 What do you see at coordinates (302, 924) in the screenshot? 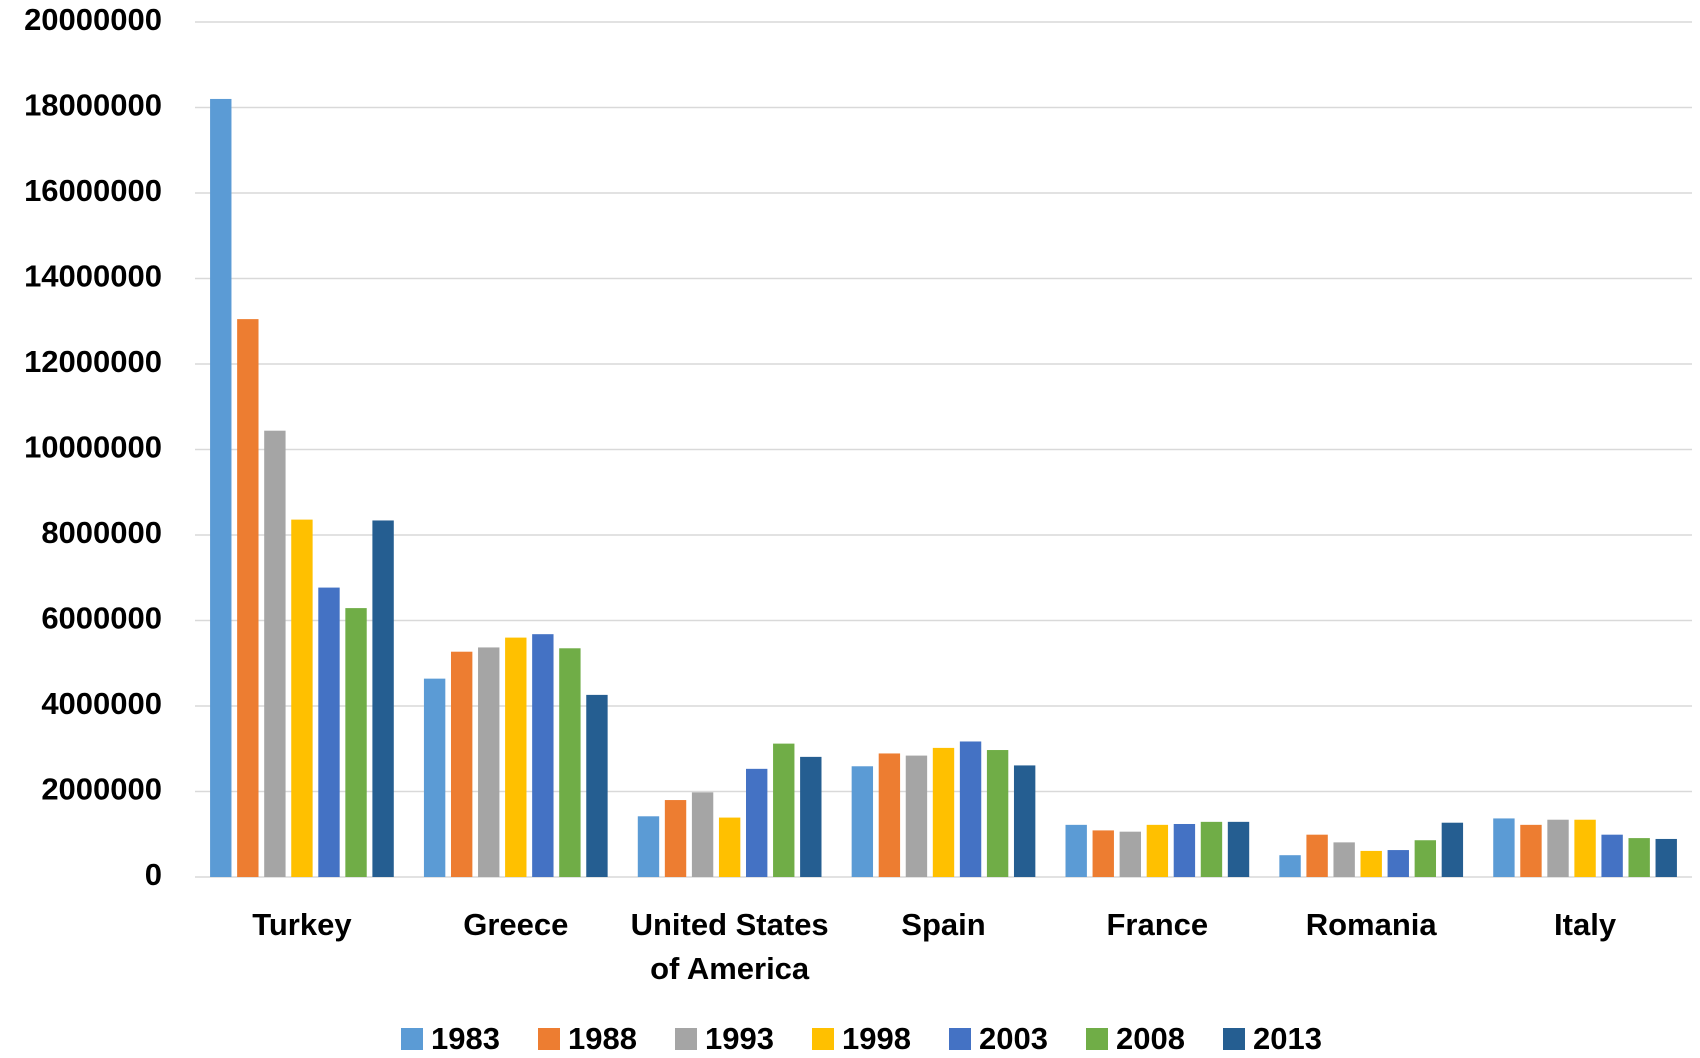
I see `x-tick-label: Turkey` at bounding box center [302, 924].